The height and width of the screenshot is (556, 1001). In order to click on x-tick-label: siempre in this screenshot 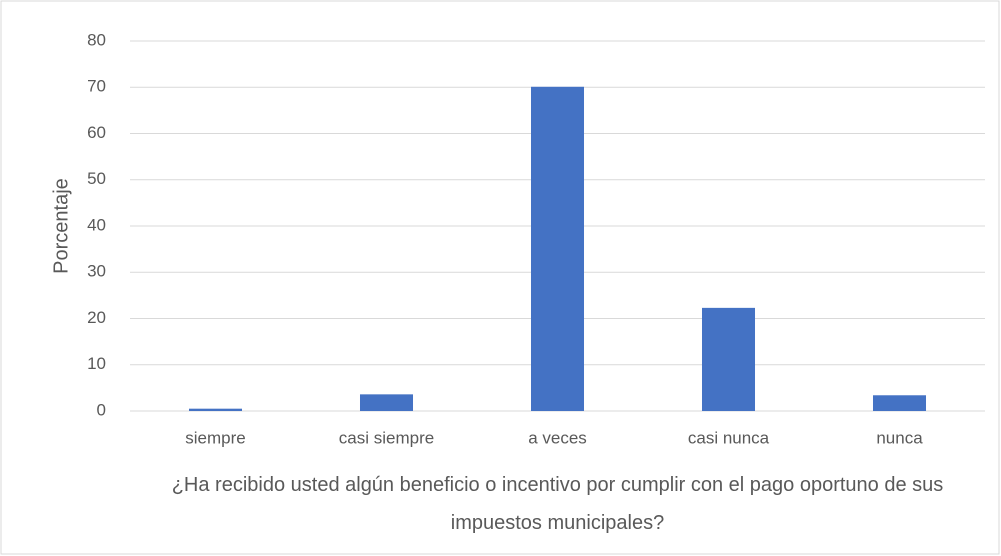, I will do `click(215, 437)`.